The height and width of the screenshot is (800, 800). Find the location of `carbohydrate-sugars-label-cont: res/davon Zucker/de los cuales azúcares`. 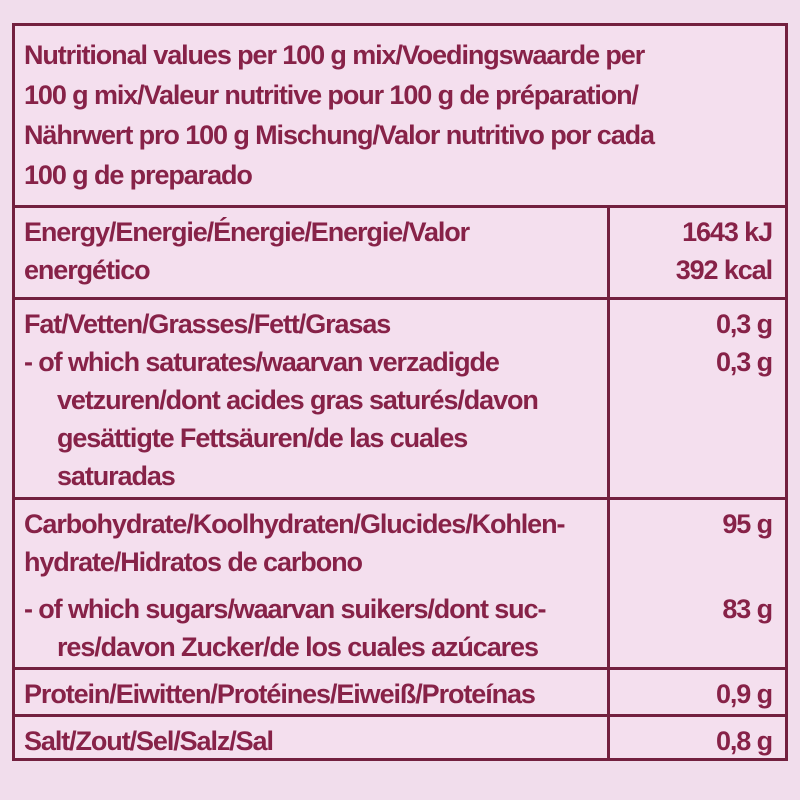

carbohydrate-sugars-label-cont: res/davon Zucker/de los cuales azúcares is located at coordinates (298, 647).